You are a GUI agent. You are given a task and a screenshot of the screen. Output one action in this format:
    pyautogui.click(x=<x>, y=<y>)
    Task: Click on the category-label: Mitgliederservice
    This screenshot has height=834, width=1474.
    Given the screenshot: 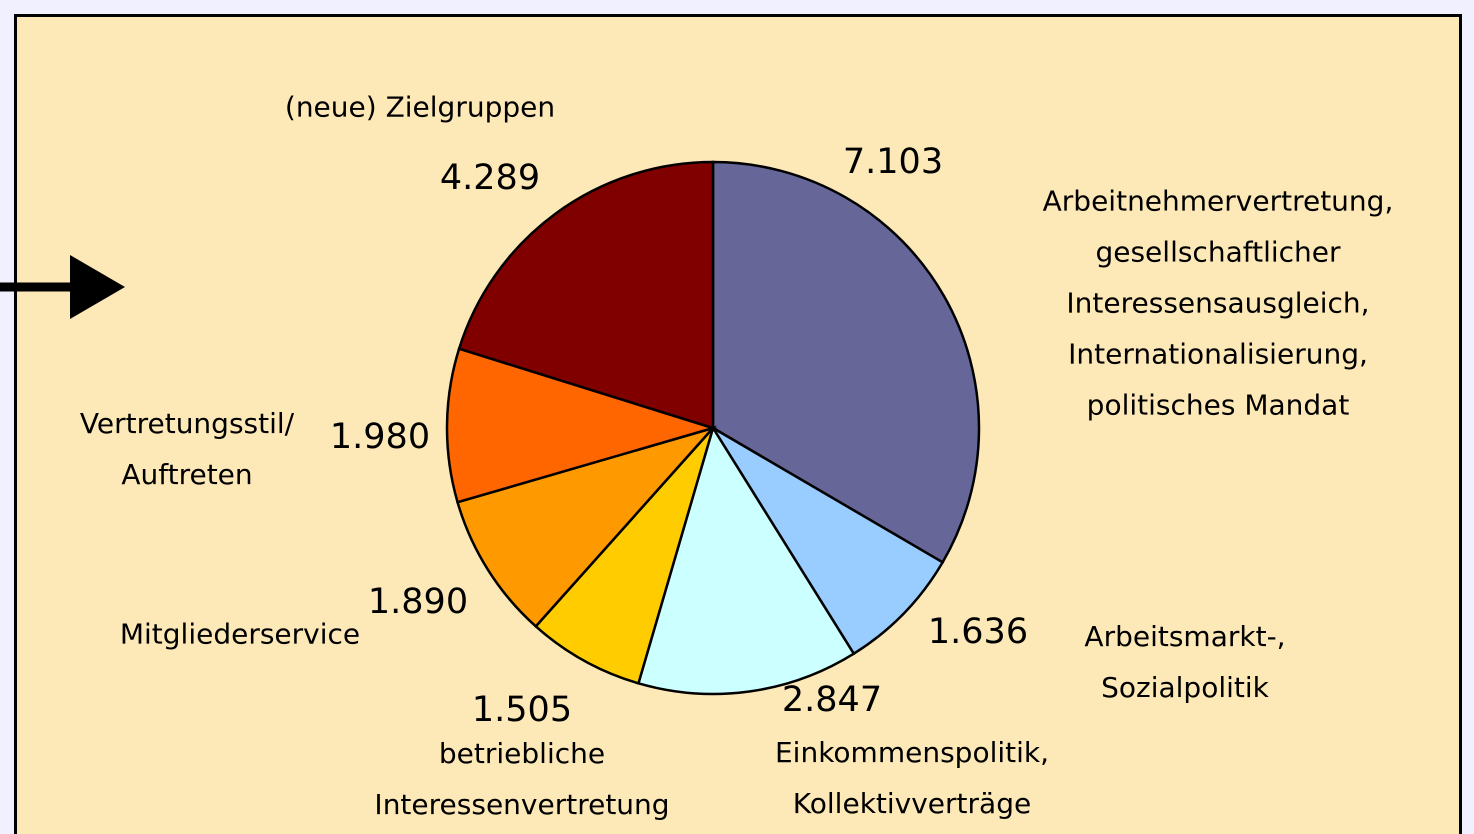 What is the action you would take?
    pyautogui.click(x=240, y=634)
    